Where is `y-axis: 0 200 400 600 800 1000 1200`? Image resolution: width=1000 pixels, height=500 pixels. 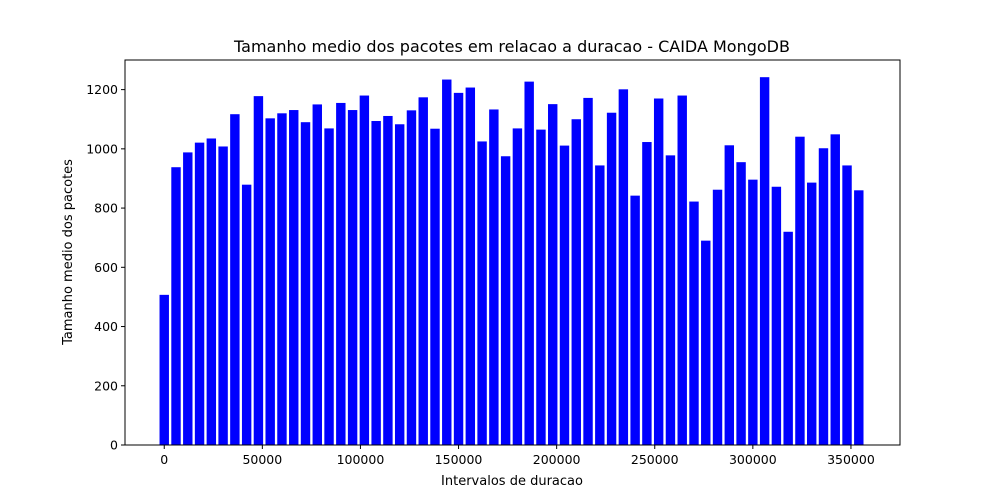
y-axis: 0 200 400 600 800 1000 1200 is located at coordinates (105, 267).